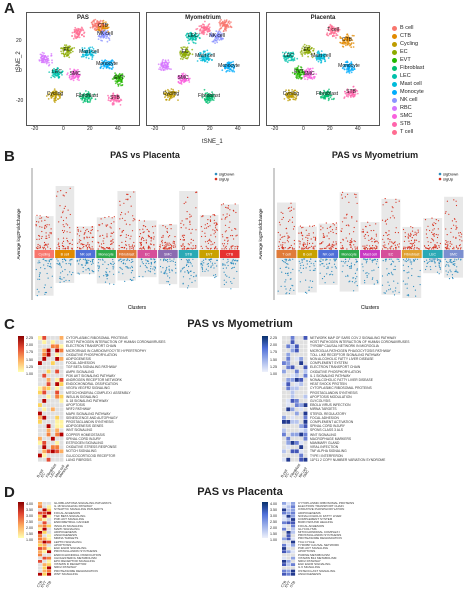 The image size is (474, 590). Describe the element at coordinates (408, 84) in the screenshot. I see `legend-item: Mast cell` at that location.